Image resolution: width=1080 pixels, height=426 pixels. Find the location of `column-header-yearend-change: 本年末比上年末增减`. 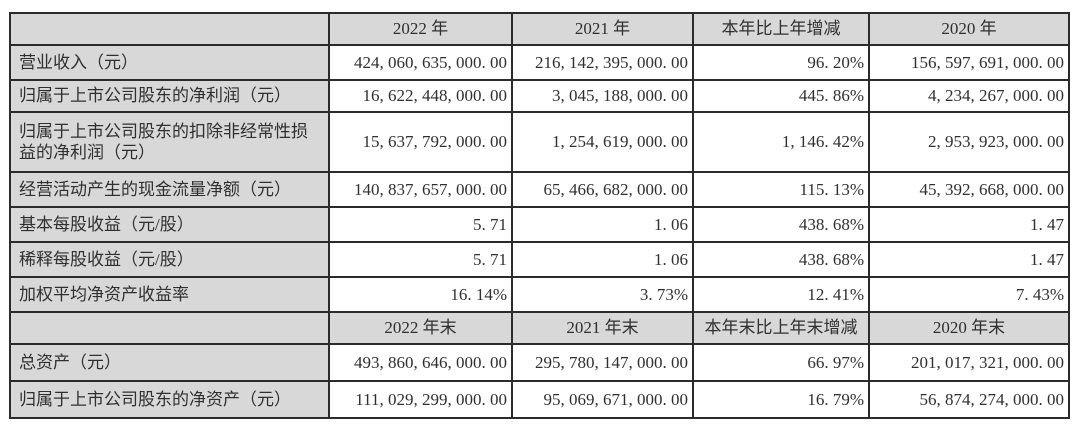

column-header-yearend-change: 本年末比上年末增减 is located at coordinates (781, 328).